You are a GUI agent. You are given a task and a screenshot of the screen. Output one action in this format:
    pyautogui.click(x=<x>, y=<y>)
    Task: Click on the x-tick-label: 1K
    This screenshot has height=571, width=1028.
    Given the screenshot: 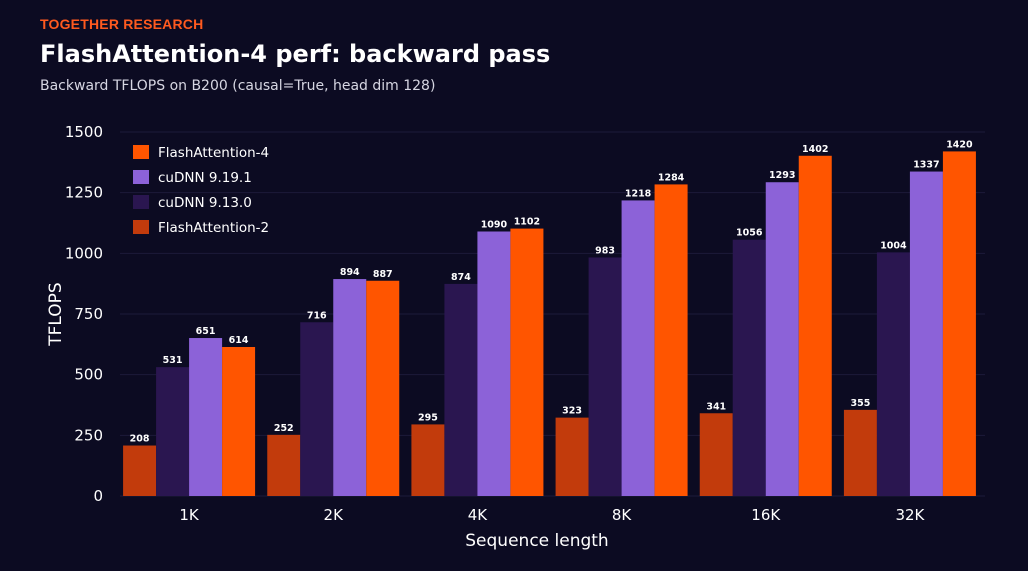 What is the action you would take?
    pyautogui.click(x=189, y=515)
    